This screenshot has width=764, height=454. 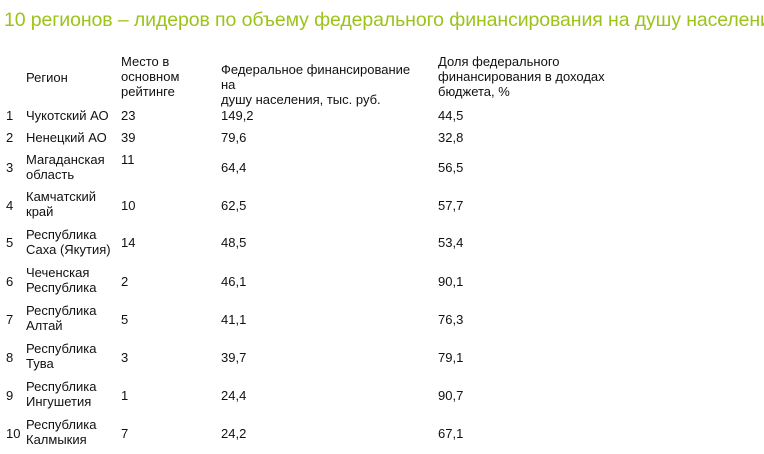 What do you see at coordinates (382, 284) in the screenshot?
I see `table-row: 6 Чеченская Республика 2 46,1 90,1` at bounding box center [382, 284].